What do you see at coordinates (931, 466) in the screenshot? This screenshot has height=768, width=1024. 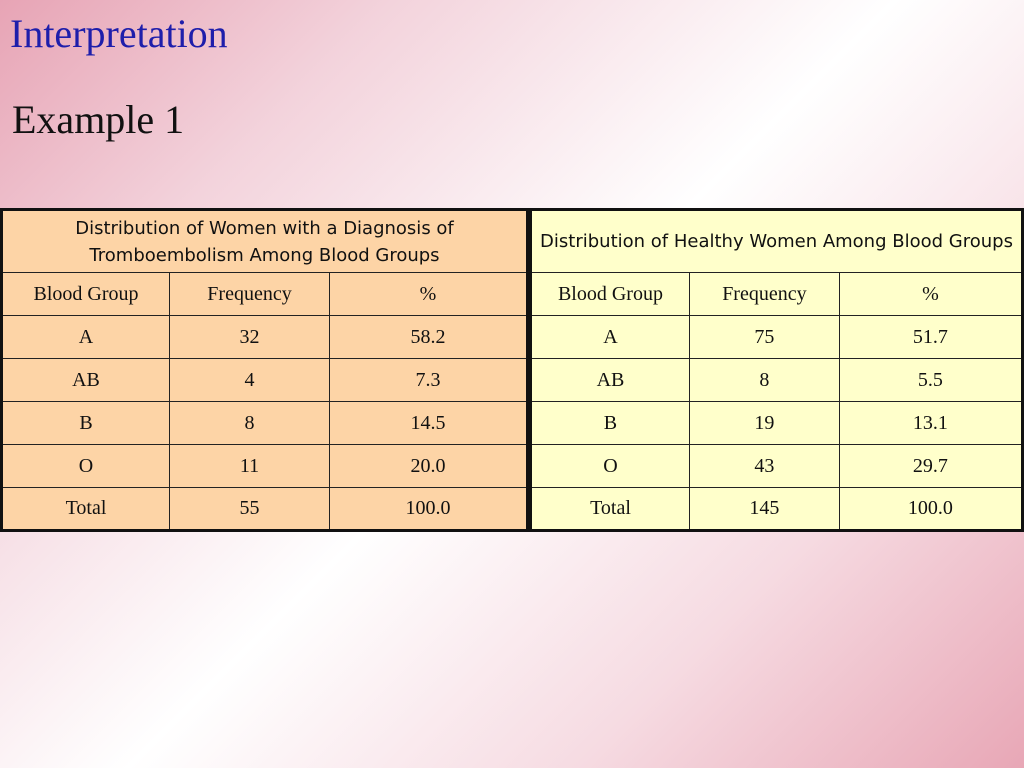 I see `percent-cell: 29.7` at bounding box center [931, 466].